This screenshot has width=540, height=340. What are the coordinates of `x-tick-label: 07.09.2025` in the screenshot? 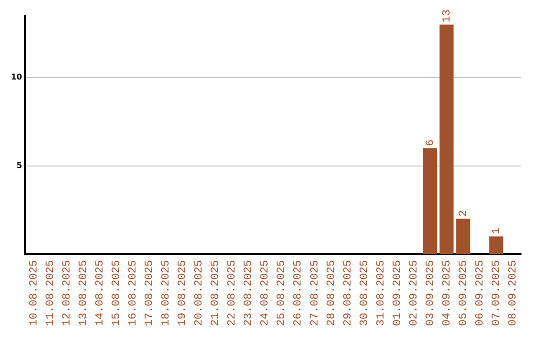 It's located at (497, 293).